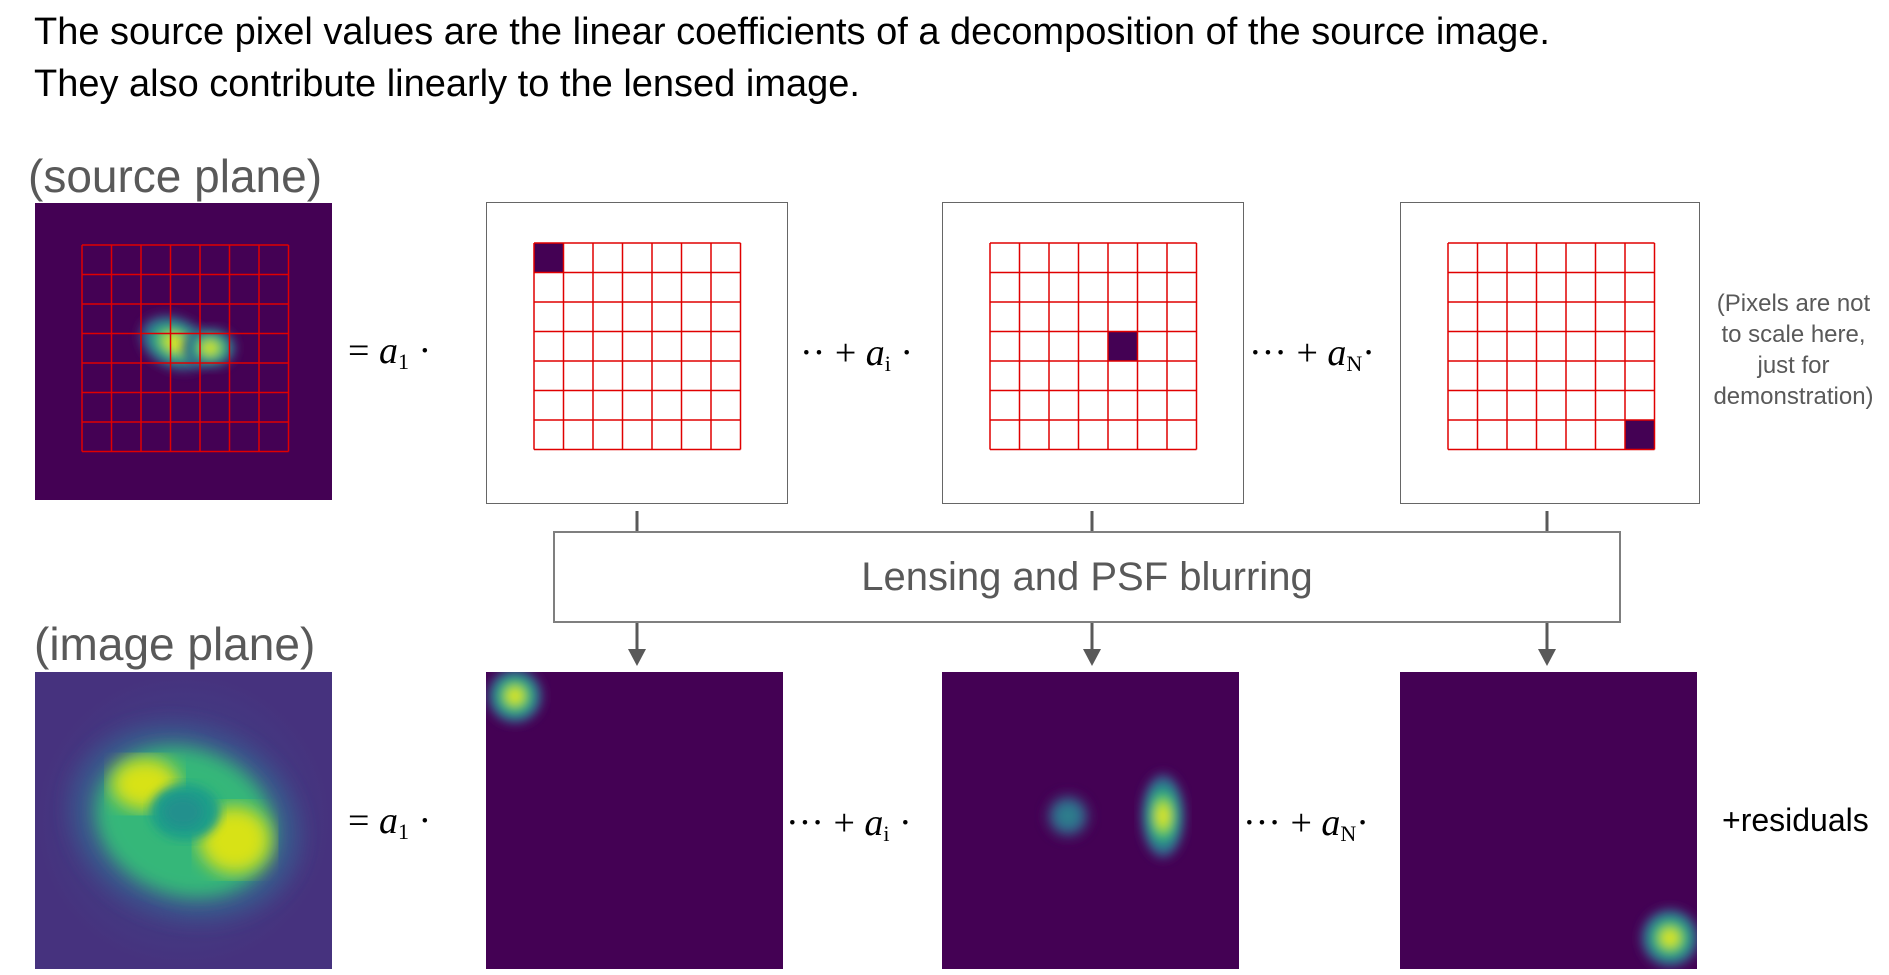  Describe the element at coordinates (183, 820) in the screenshot. I see `image-plane-image` at that location.